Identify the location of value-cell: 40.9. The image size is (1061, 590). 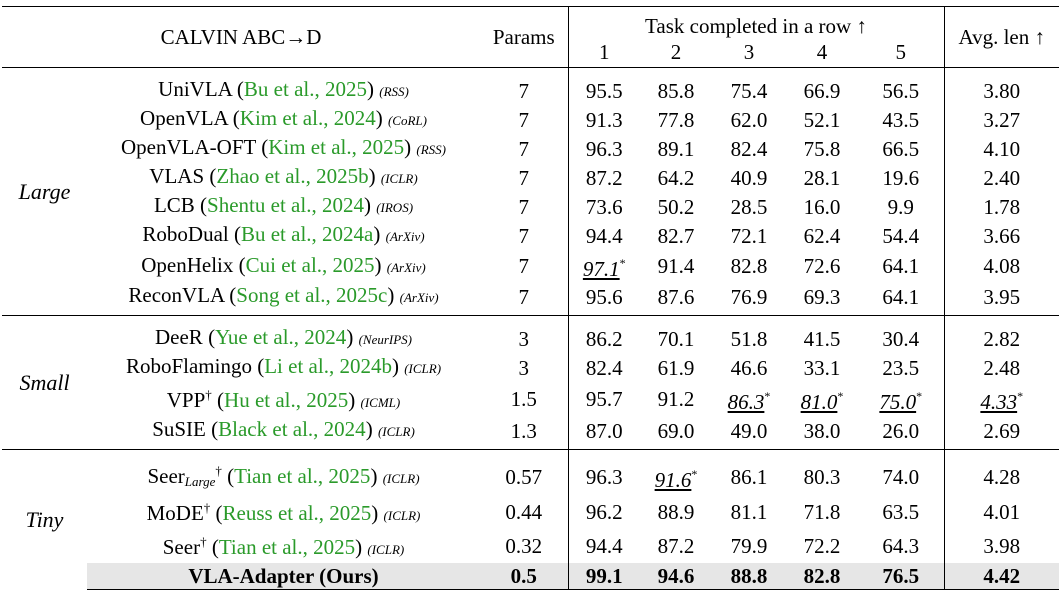
(749, 177).